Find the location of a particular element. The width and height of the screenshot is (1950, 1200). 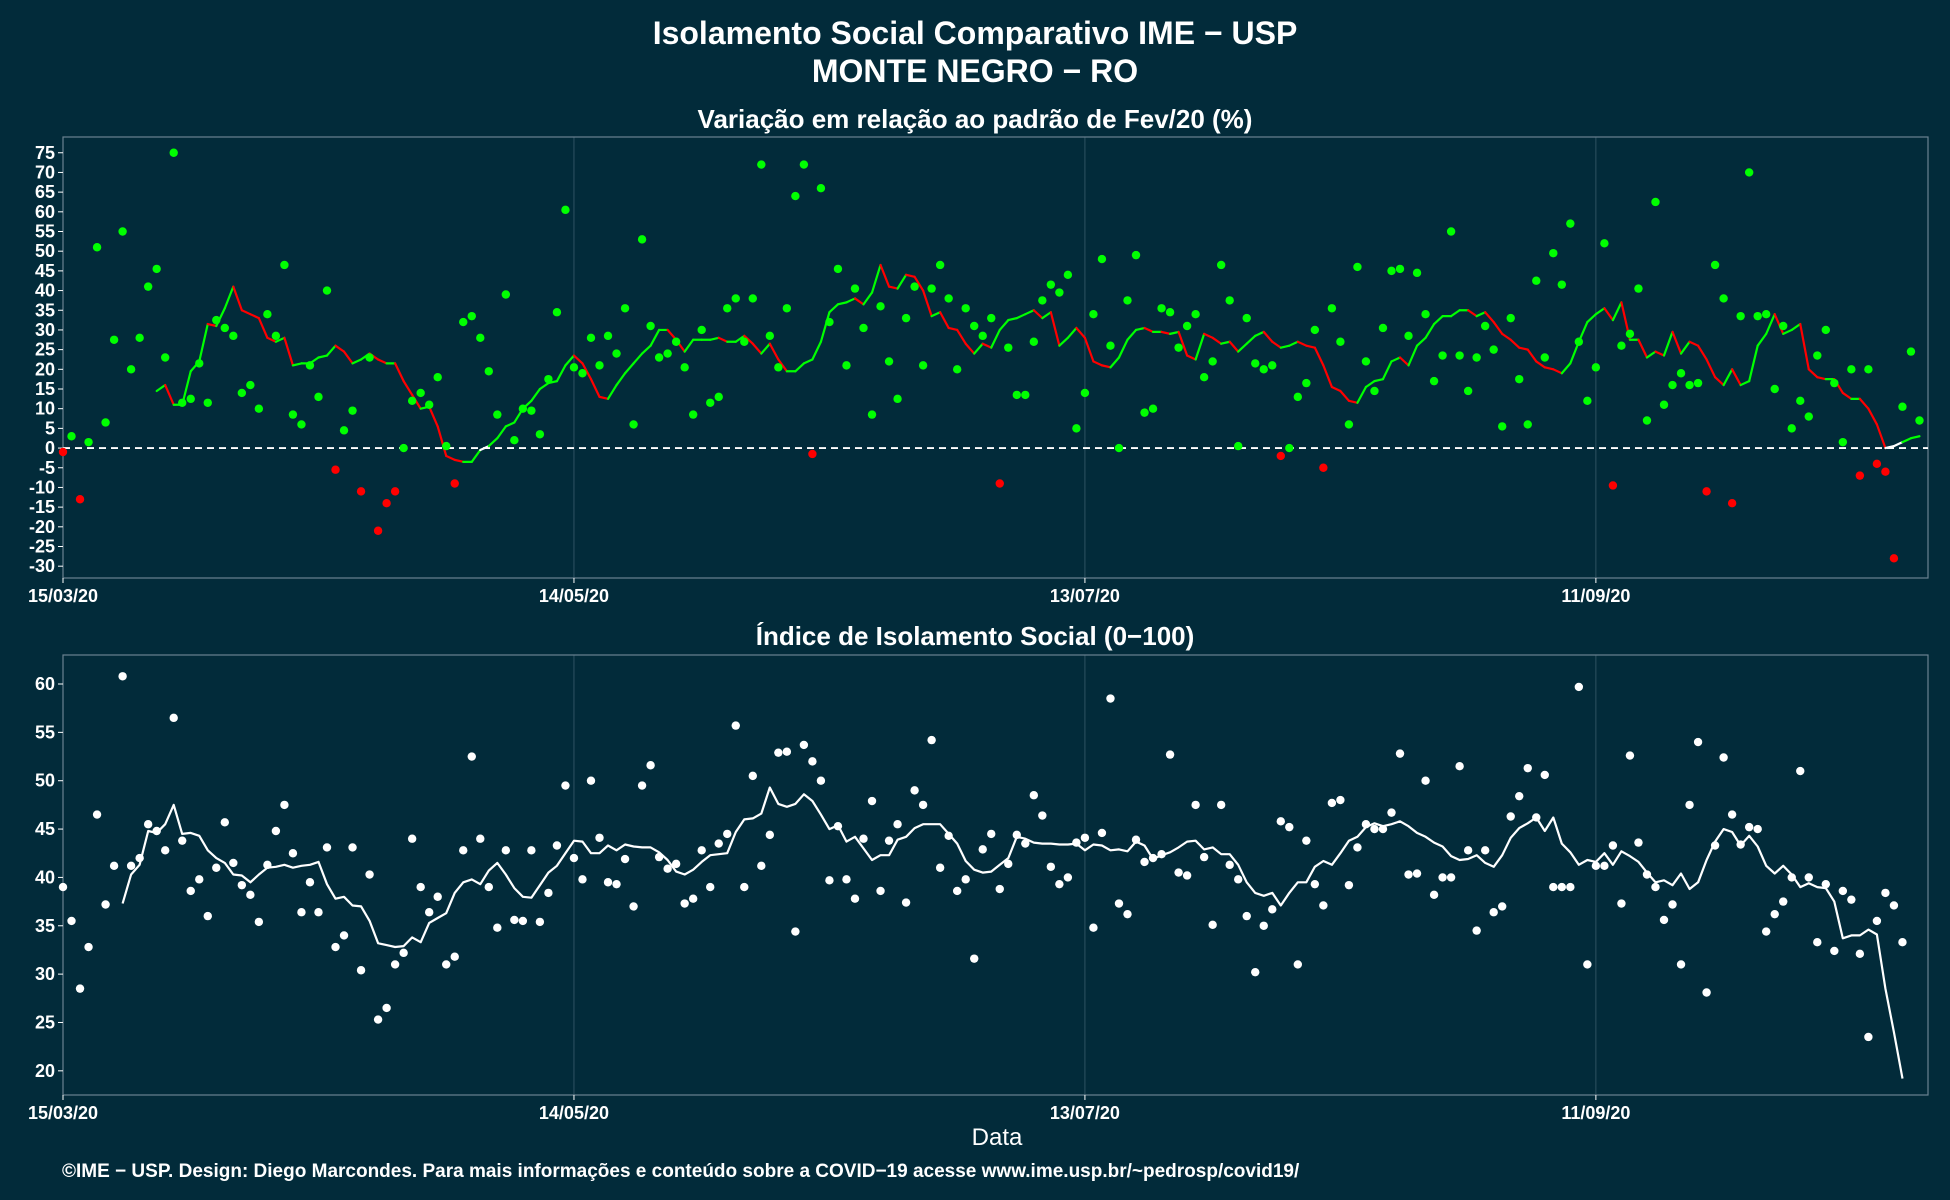

y-tick-label: 45 is located at coordinates (45, 829).